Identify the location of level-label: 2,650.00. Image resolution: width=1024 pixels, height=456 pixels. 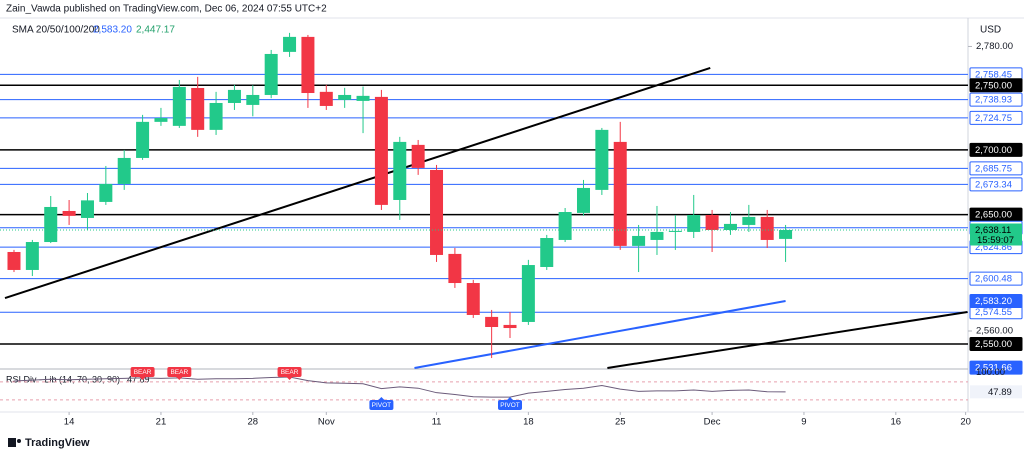
(993, 215).